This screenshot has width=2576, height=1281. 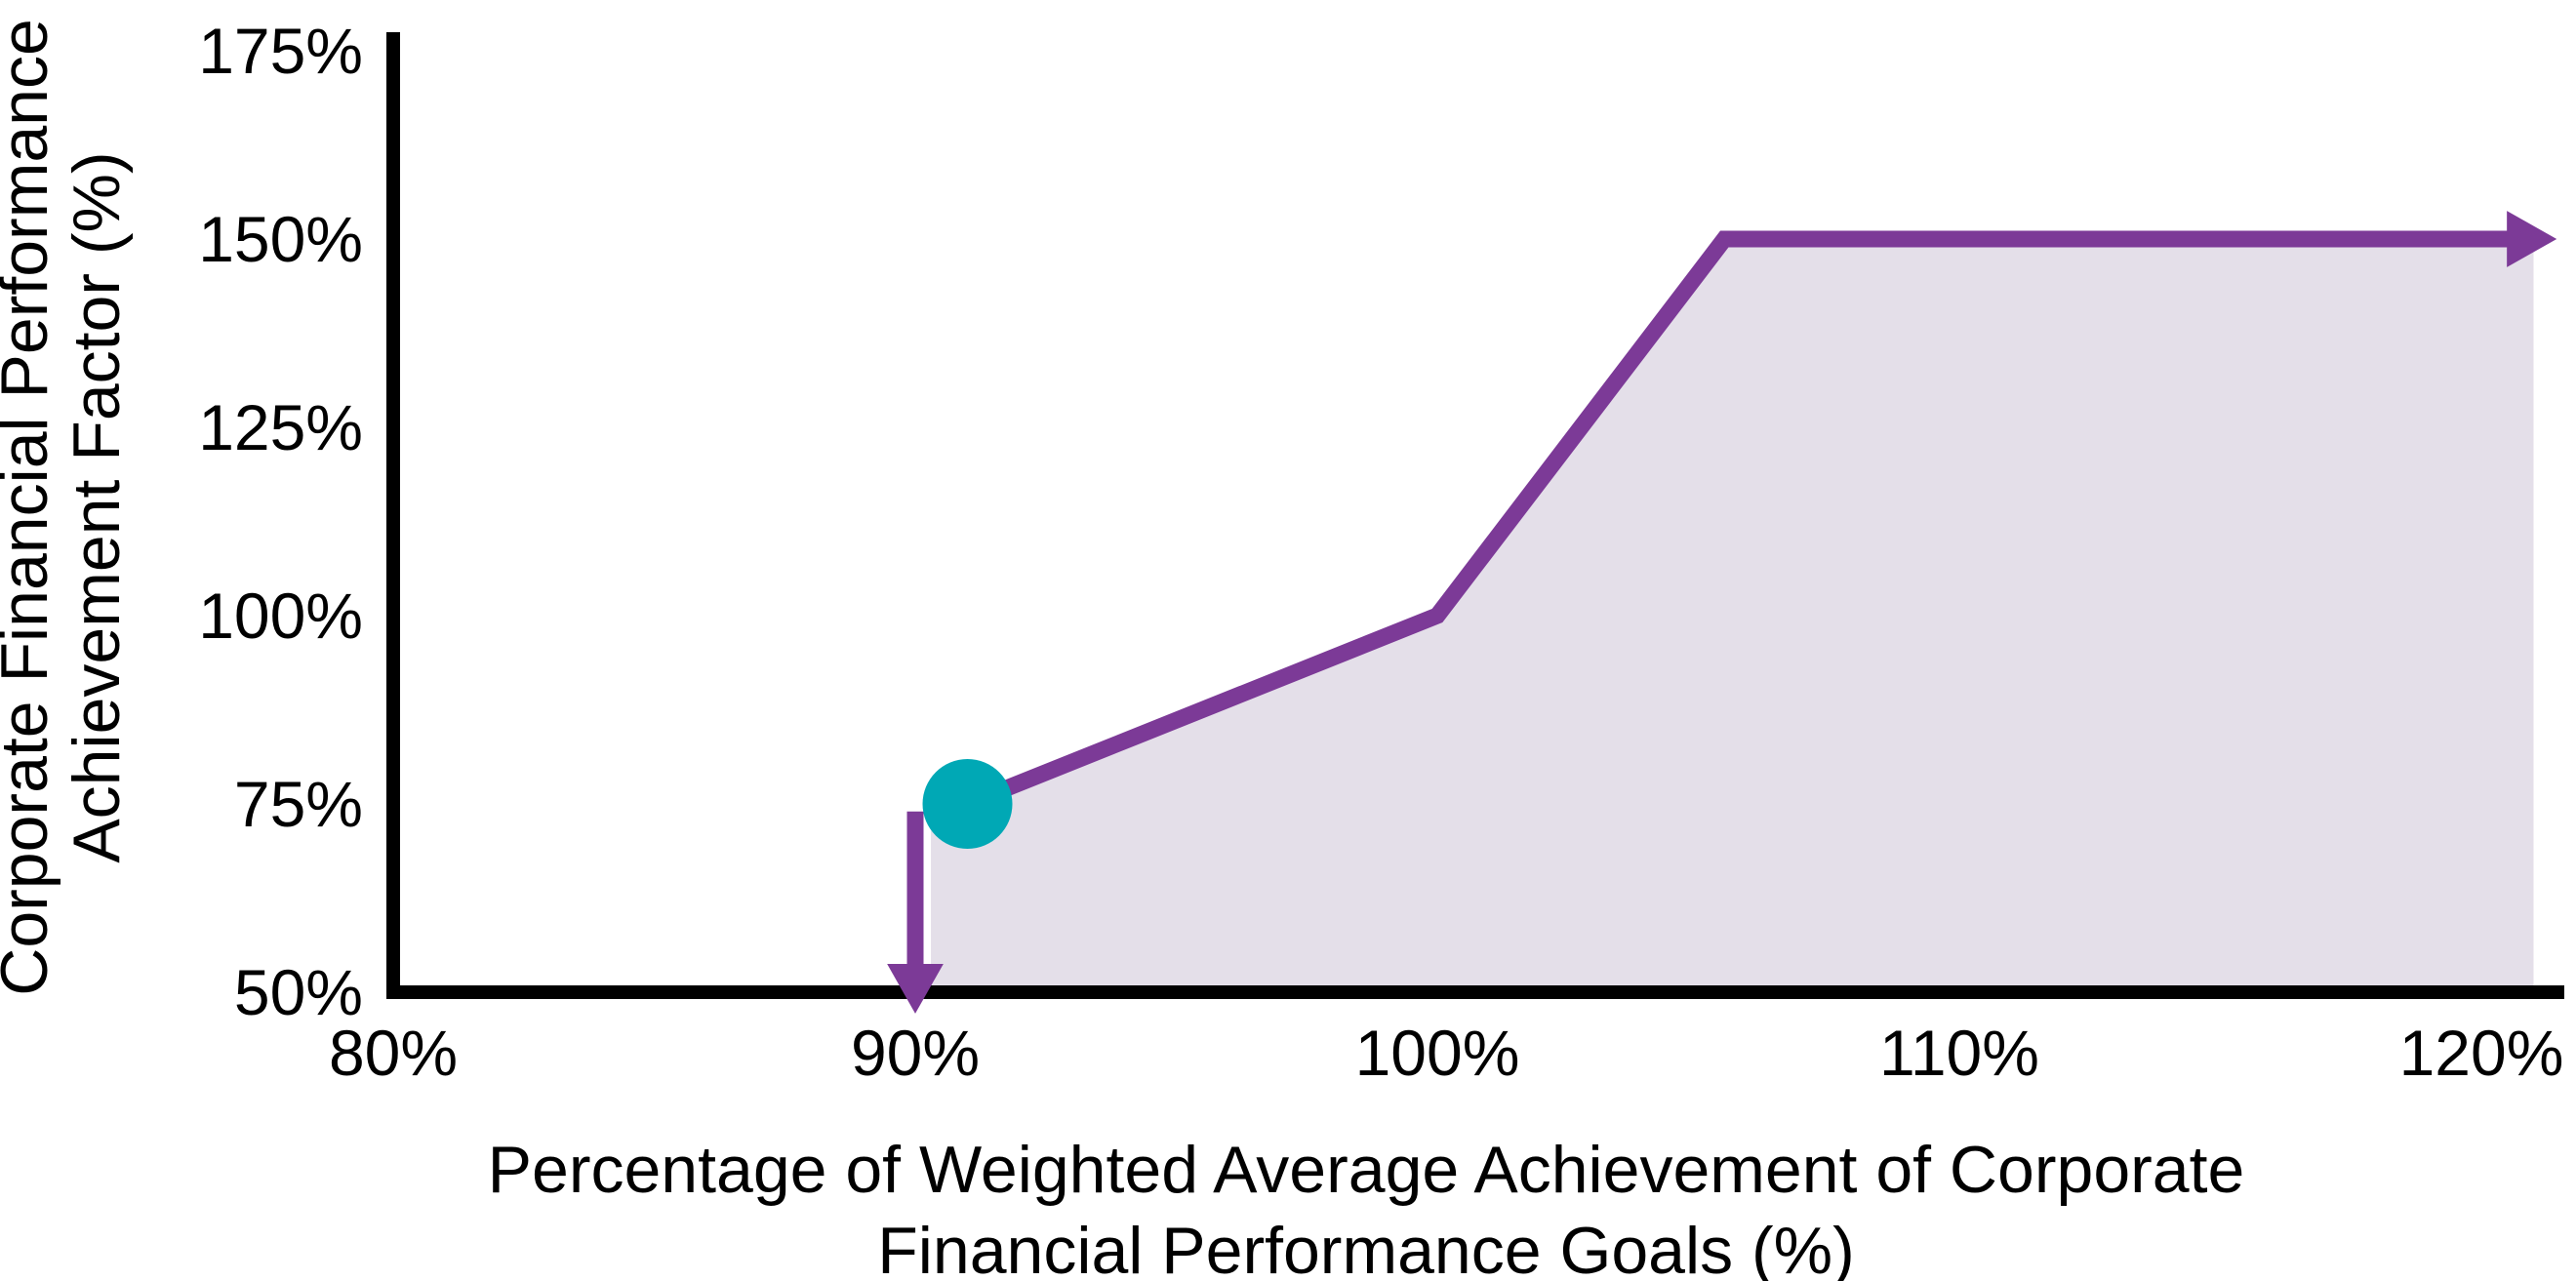 What do you see at coordinates (280, 239) in the screenshot?
I see `y-tick-label: 150%` at bounding box center [280, 239].